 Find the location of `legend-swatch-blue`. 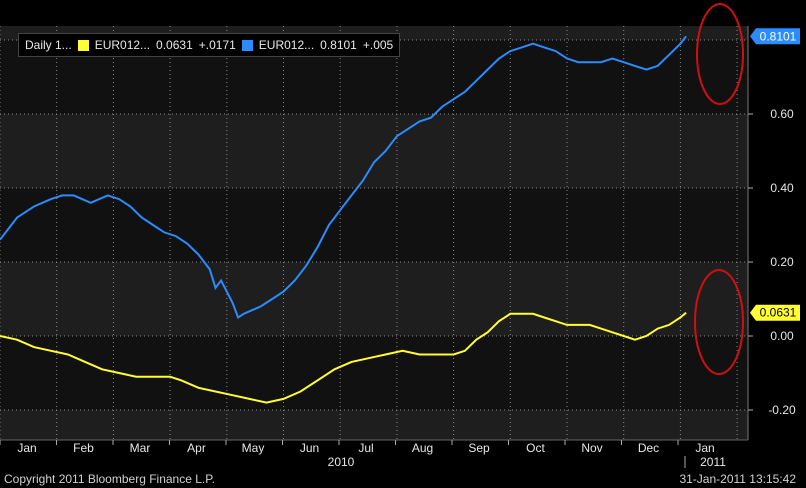

legend-swatch-blue is located at coordinates (247, 45).